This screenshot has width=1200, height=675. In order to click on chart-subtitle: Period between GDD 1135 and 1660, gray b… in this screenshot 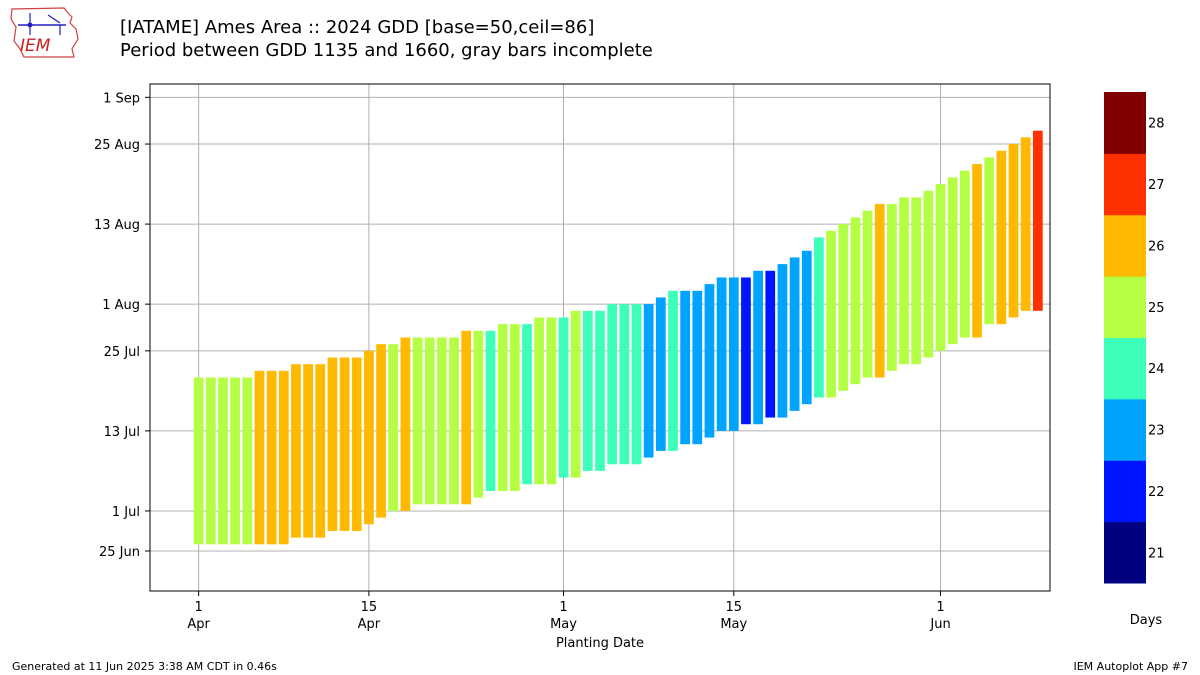, I will do `click(386, 50)`.